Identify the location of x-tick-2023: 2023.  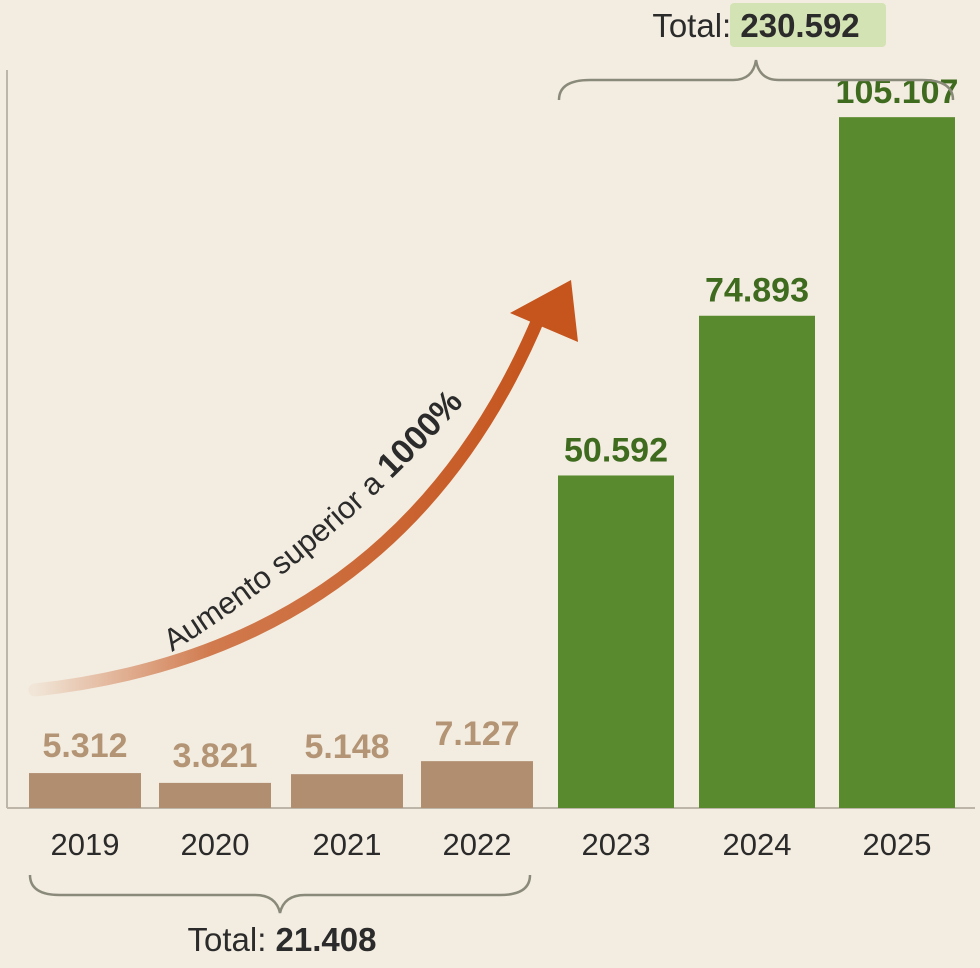
(616, 844).